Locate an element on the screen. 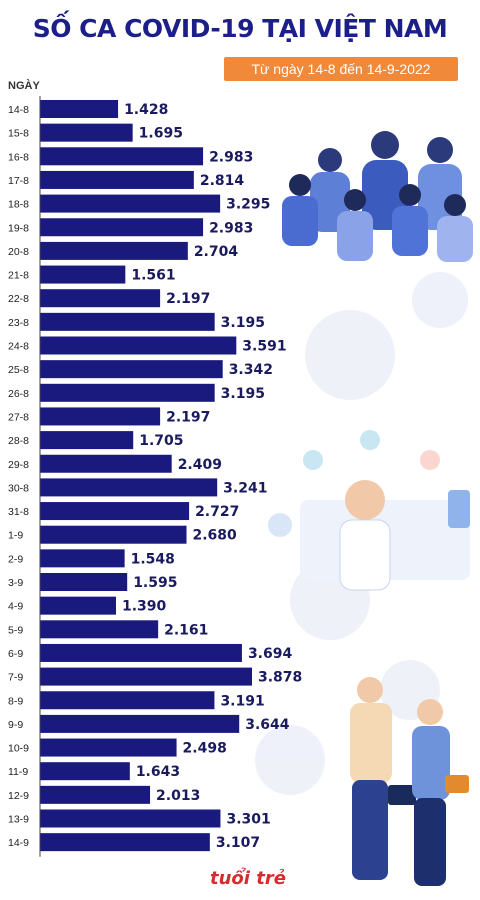  data-label: 1.548 is located at coordinates (153, 559).